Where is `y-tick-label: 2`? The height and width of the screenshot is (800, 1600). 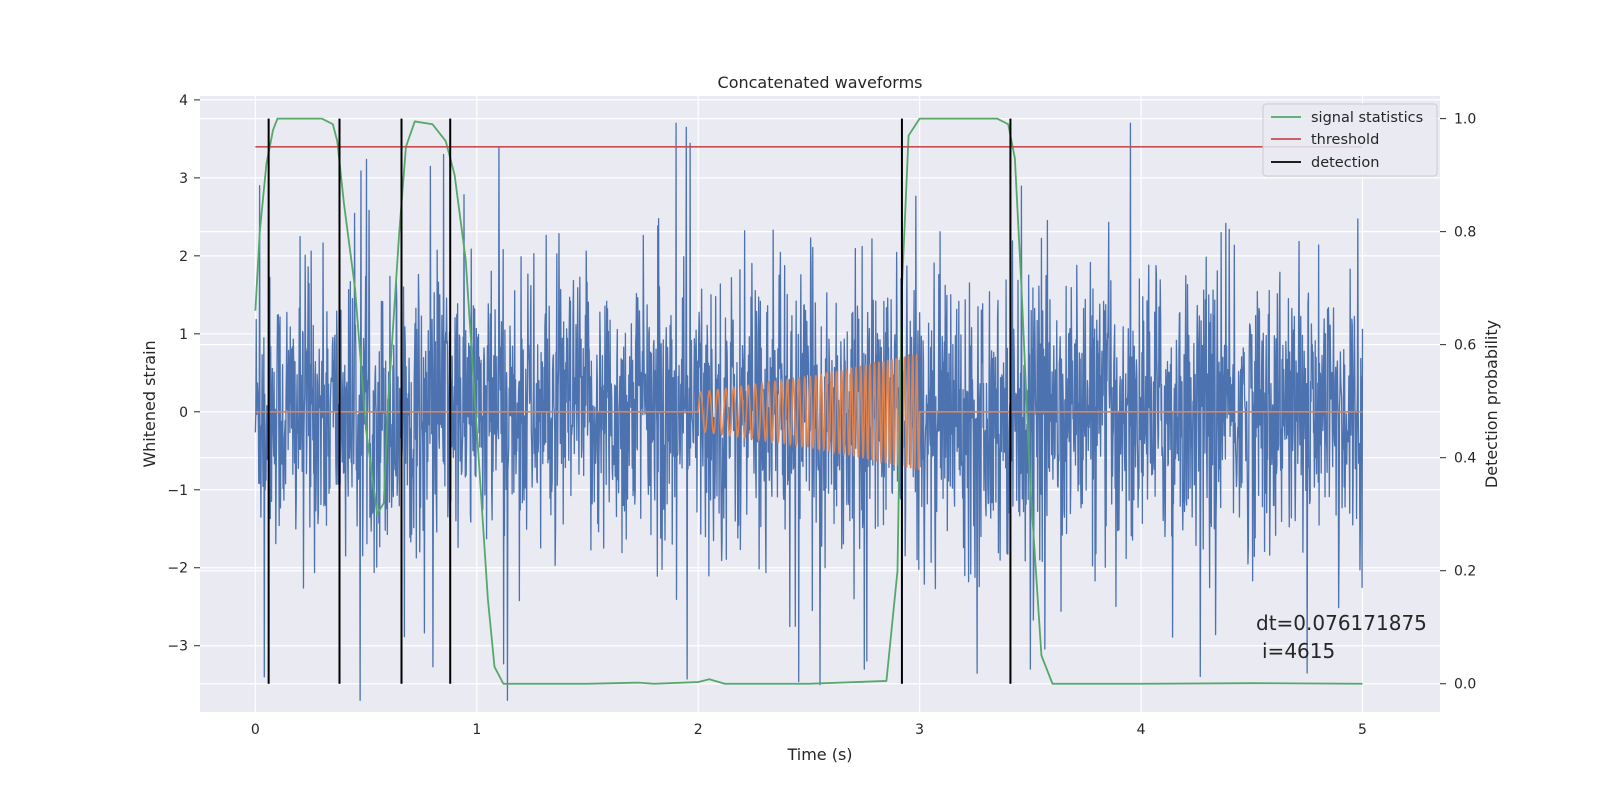
y-tick-label: 2 is located at coordinates (183, 257).